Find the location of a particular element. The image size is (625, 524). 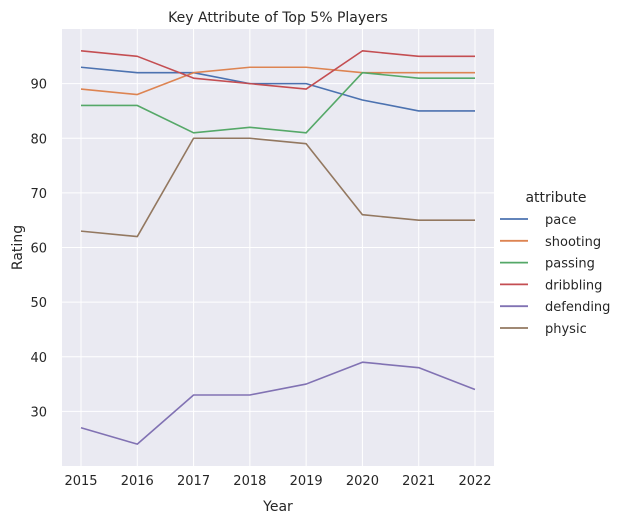

y-tick-label: 70 is located at coordinates (38, 194).